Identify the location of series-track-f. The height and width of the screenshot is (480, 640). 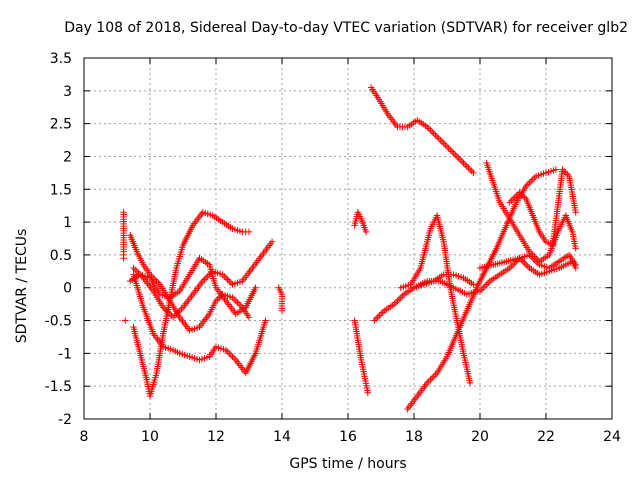
(203, 266).